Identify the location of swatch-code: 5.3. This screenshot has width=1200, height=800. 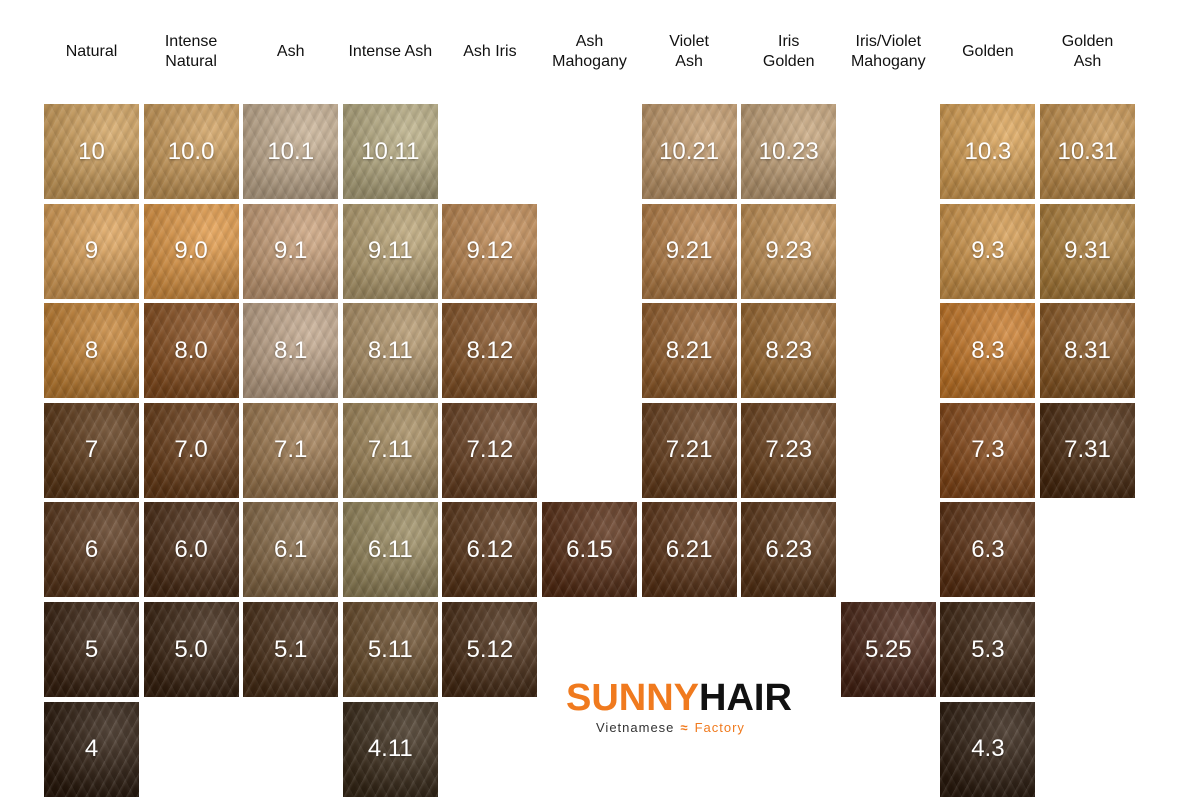
(988, 649).